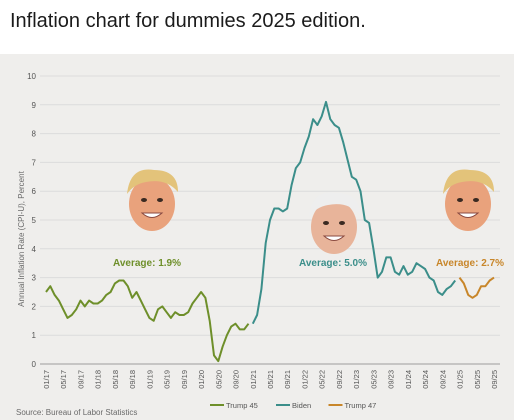 The width and height of the screenshot is (514, 420). What do you see at coordinates (34, 278) in the screenshot?
I see `y-tick-label: 3` at bounding box center [34, 278].